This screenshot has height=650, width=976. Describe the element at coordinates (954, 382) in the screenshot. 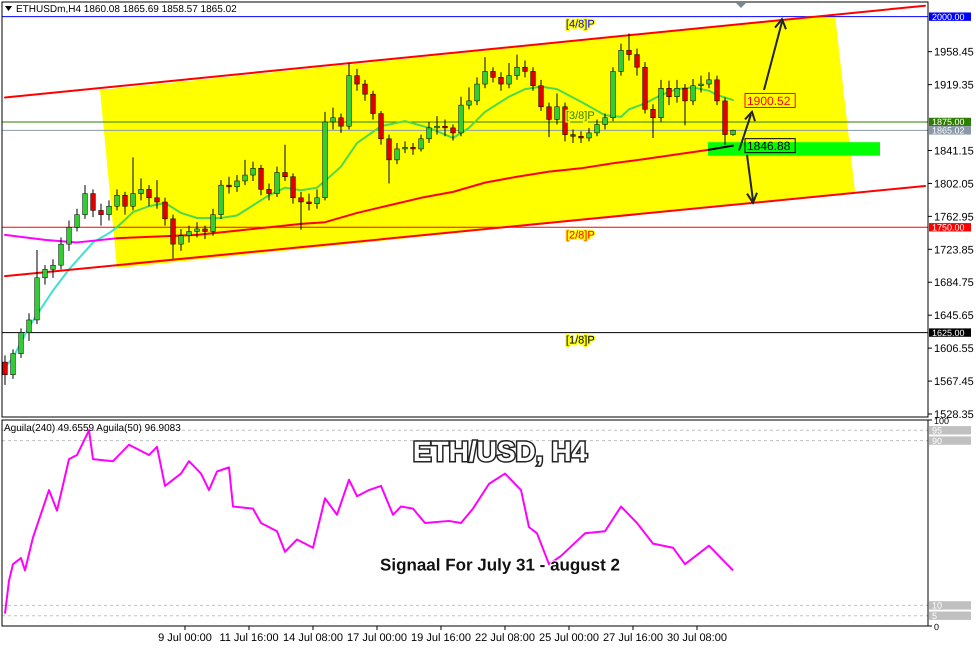

I see `y-tick-label: 1567.45` at that location.